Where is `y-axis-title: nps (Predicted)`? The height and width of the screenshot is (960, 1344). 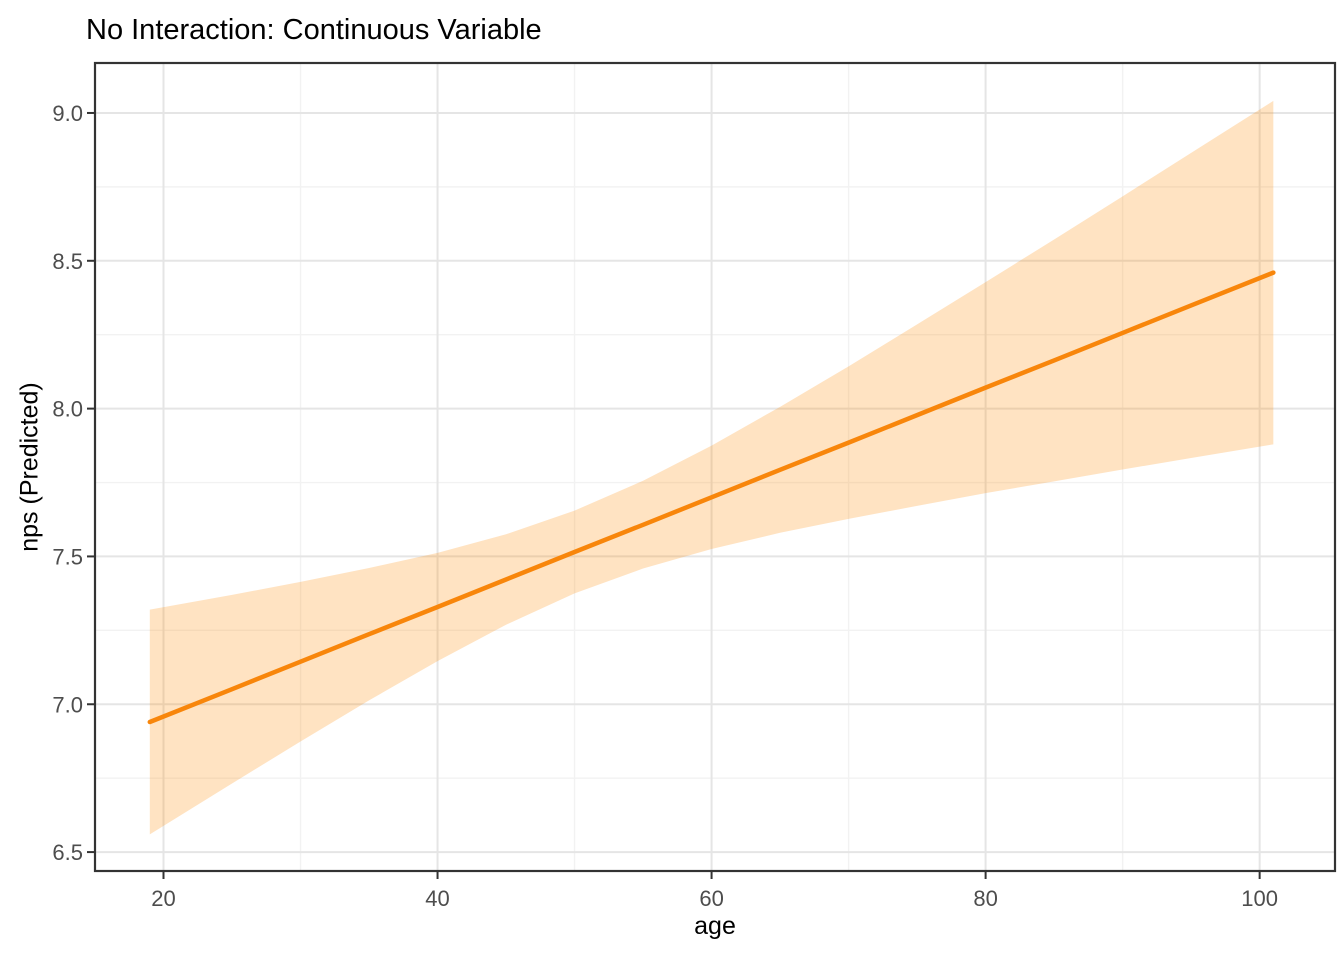
y-axis-title: nps (Predicted) is located at coordinates (29, 467).